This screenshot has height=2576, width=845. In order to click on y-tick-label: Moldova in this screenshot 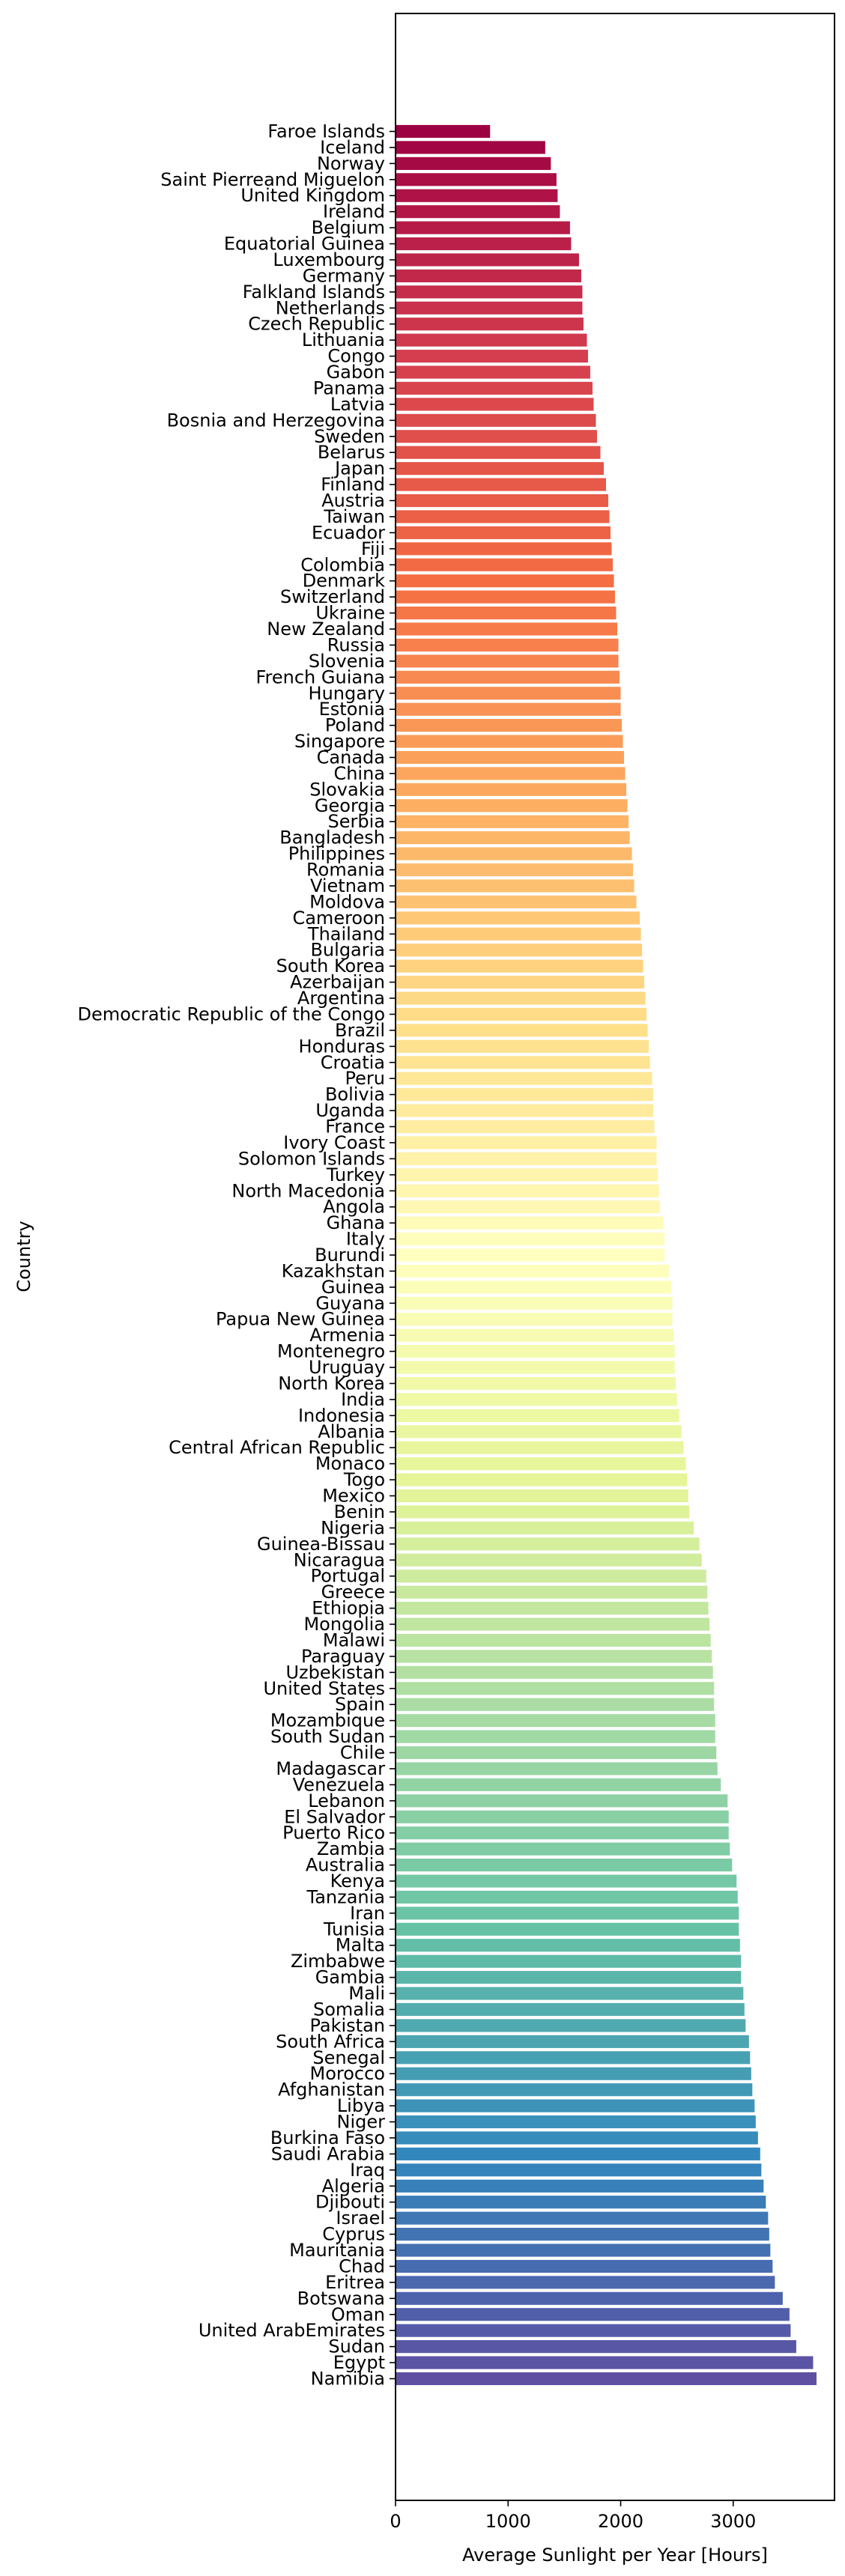, I will do `click(347, 901)`.